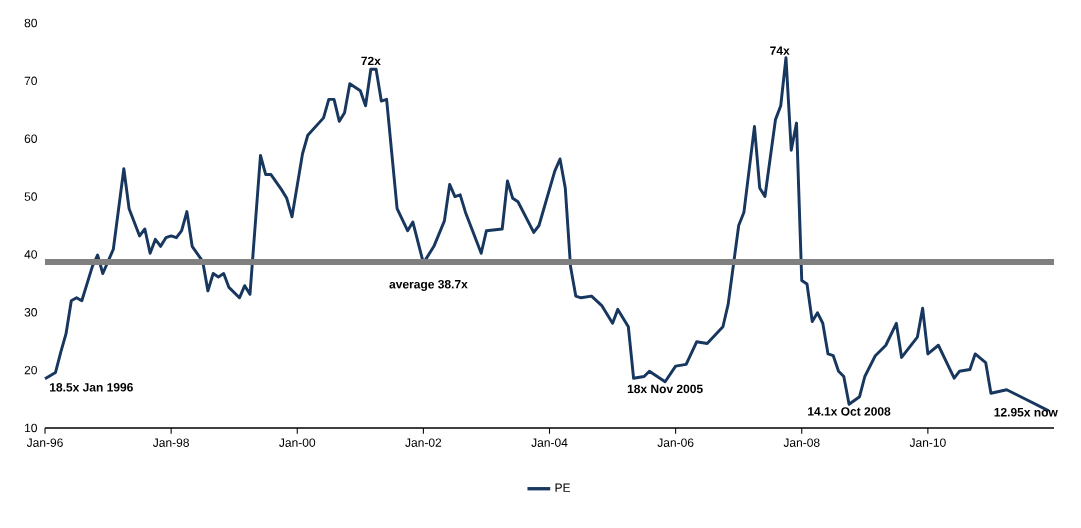  What do you see at coordinates (30, 23) in the screenshot?
I see `y-tick-label: 80` at bounding box center [30, 23].